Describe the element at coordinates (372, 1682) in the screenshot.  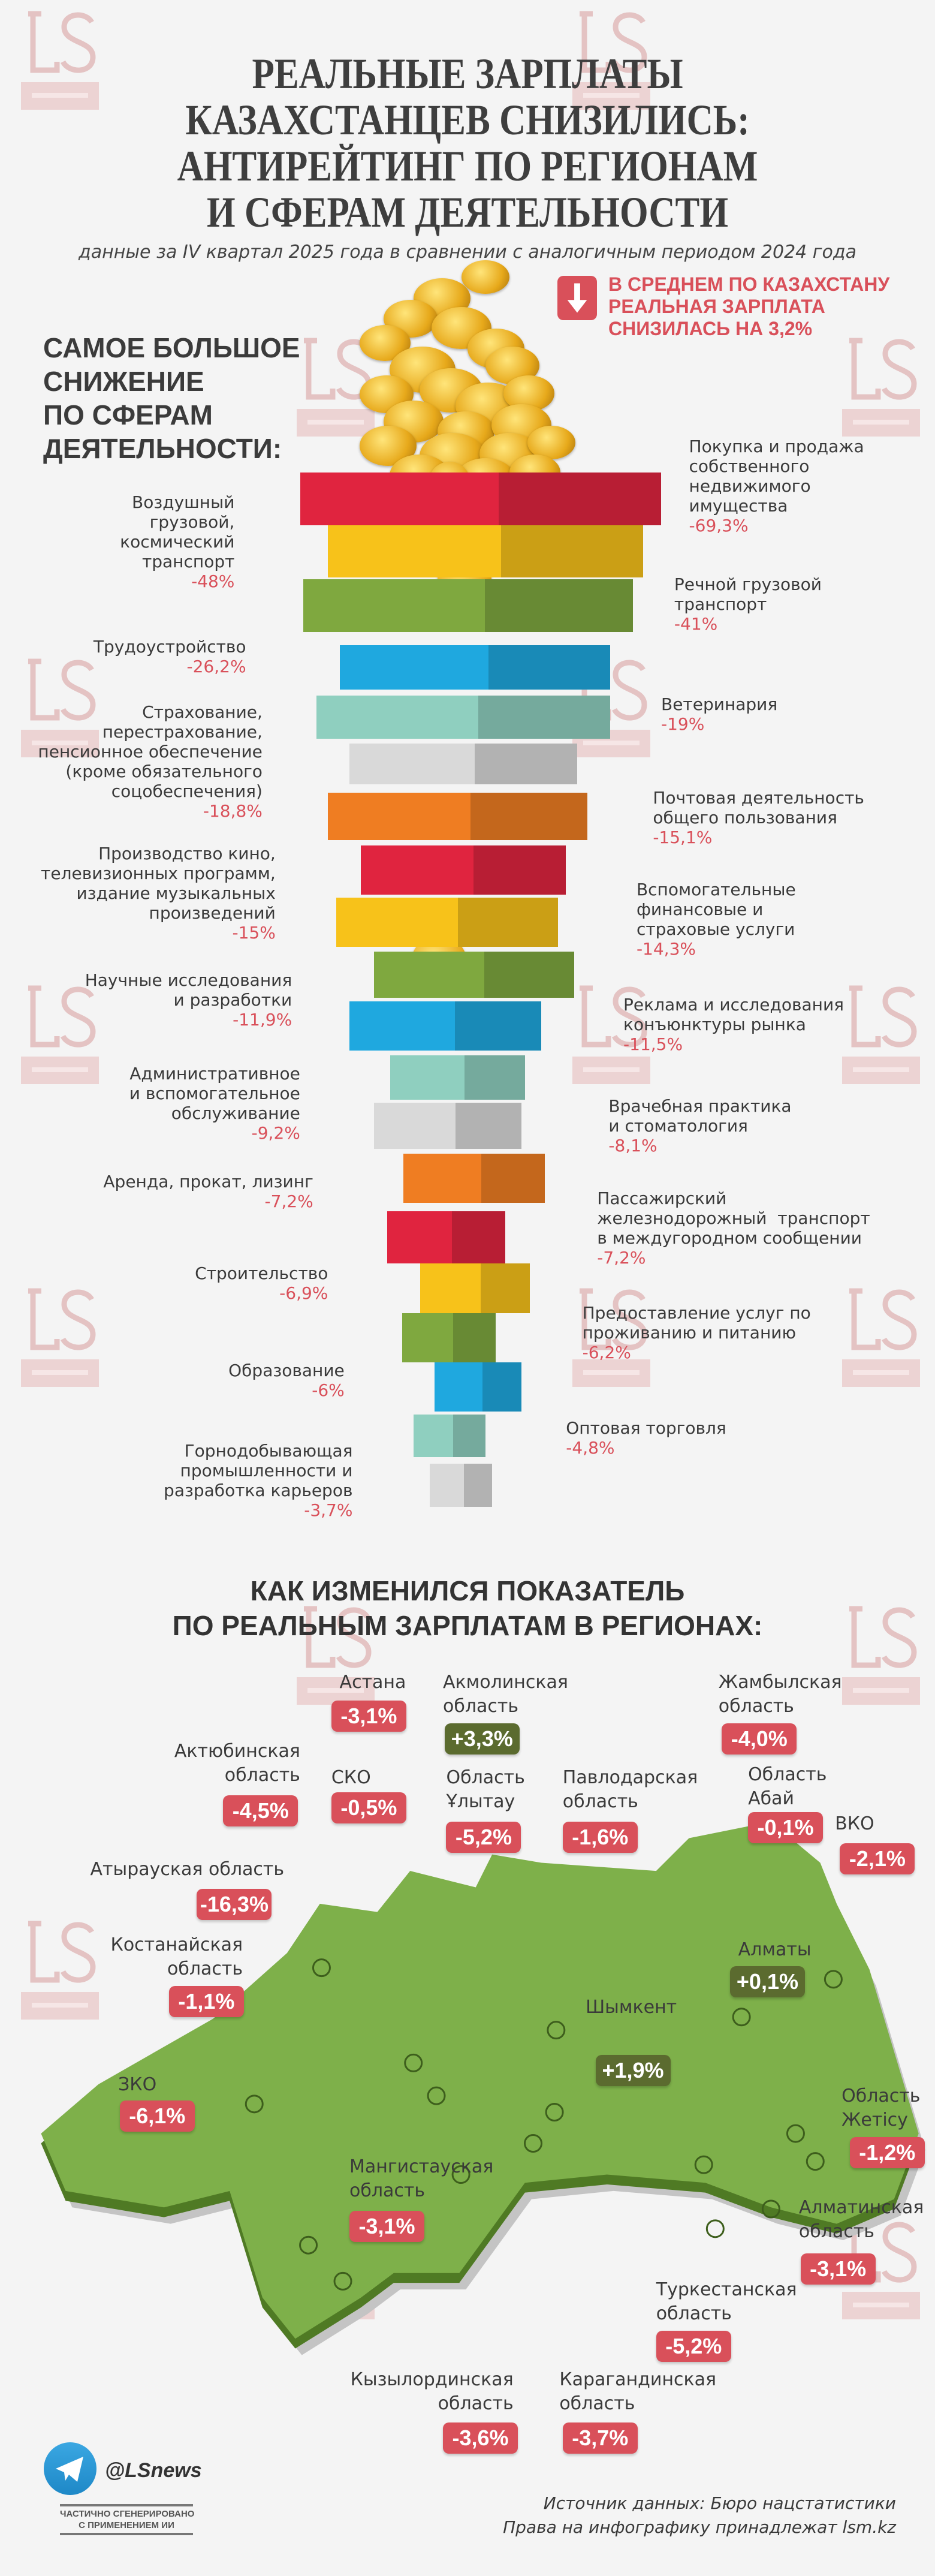
I see `region-name: Астана` at that location.